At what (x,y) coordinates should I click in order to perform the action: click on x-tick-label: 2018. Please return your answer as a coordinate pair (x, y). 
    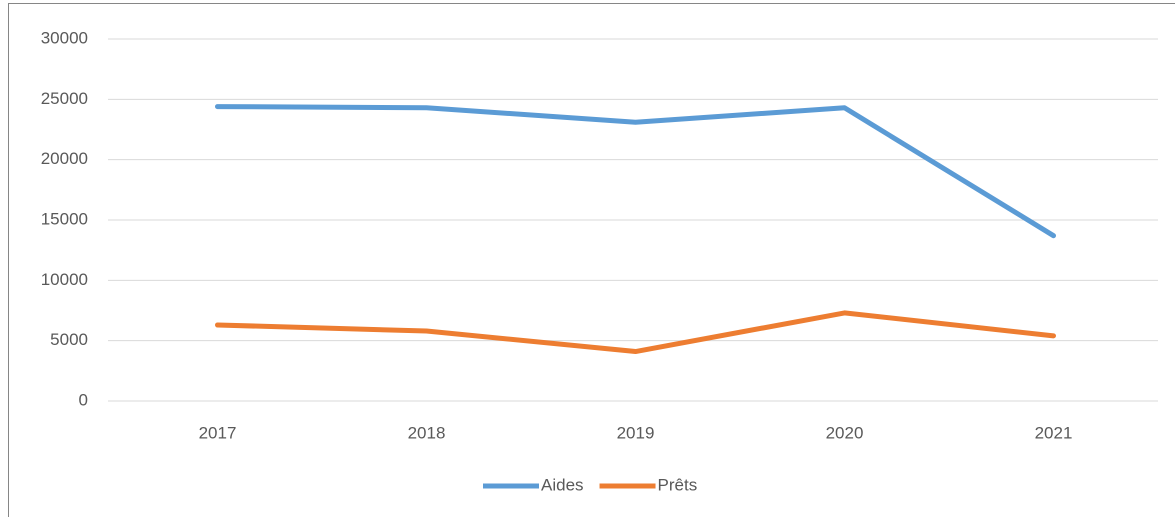
    Looking at the image, I should click on (427, 432).